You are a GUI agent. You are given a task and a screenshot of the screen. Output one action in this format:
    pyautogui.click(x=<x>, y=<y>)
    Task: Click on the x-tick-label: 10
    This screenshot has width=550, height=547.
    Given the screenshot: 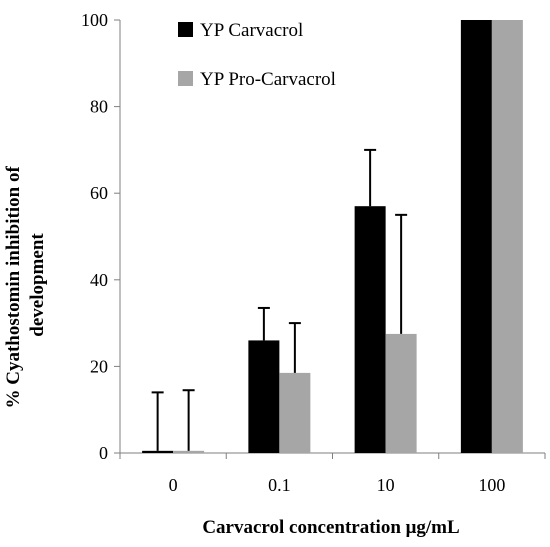 What is the action you would take?
    pyautogui.click(x=386, y=485)
    